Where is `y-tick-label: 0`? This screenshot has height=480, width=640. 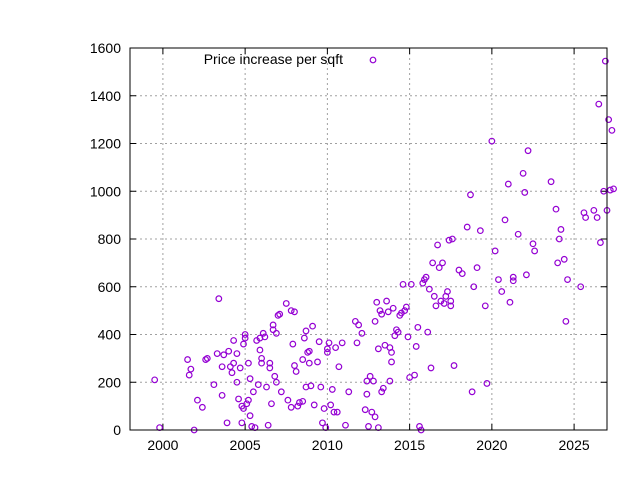 y-tick-label: 0 is located at coordinates (117, 430).